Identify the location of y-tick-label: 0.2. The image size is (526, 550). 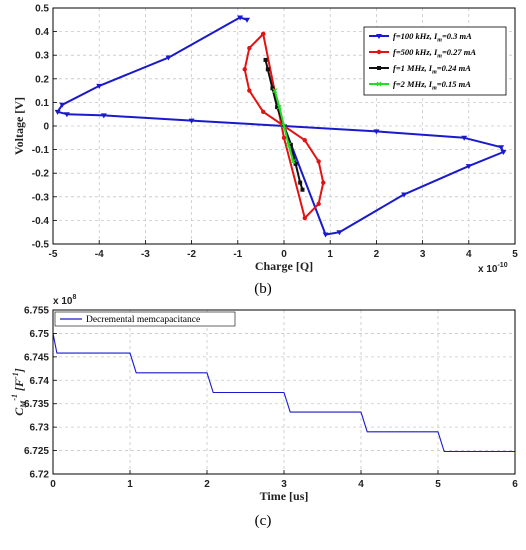
(42, 79).